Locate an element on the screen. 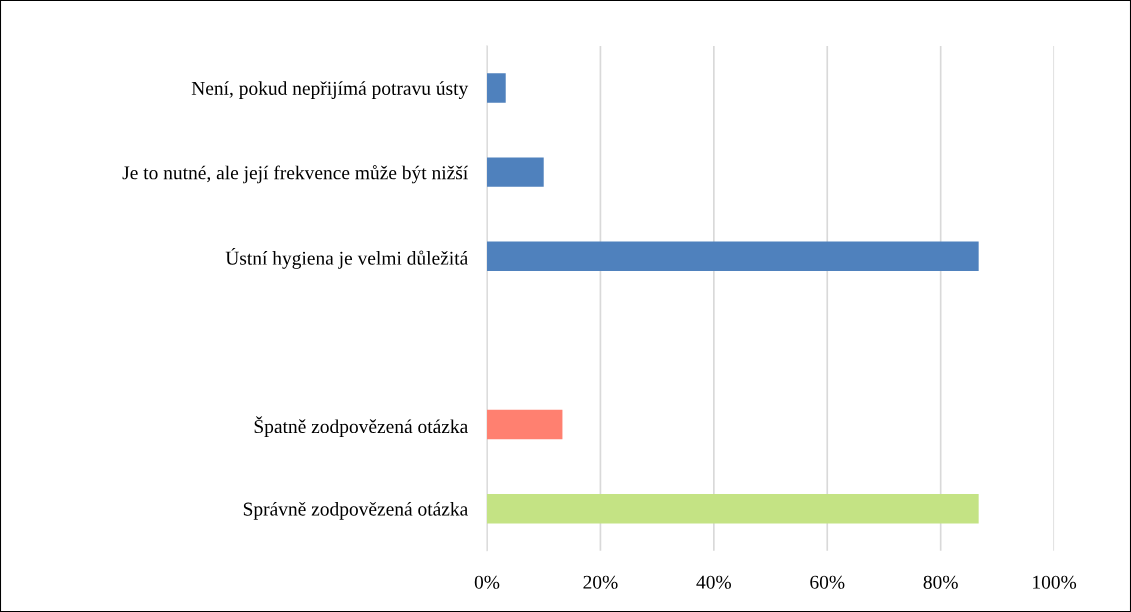 The height and width of the screenshot is (612, 1131). y-tick-label: Ústní hygiena je velmi důležitá is located at coordinates (346, 258).